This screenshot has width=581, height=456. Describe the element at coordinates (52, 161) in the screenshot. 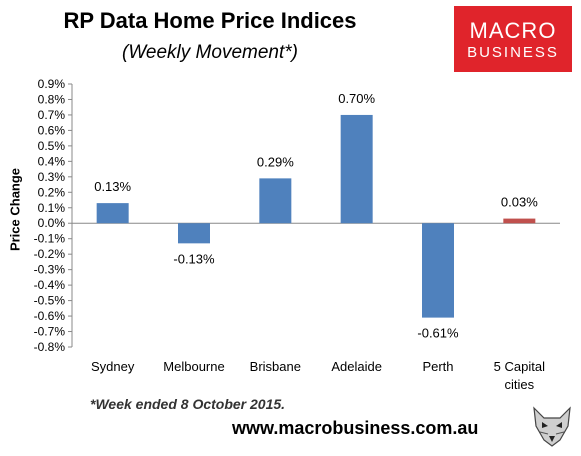

I see `y-tick-label: 0.4%` at that location.